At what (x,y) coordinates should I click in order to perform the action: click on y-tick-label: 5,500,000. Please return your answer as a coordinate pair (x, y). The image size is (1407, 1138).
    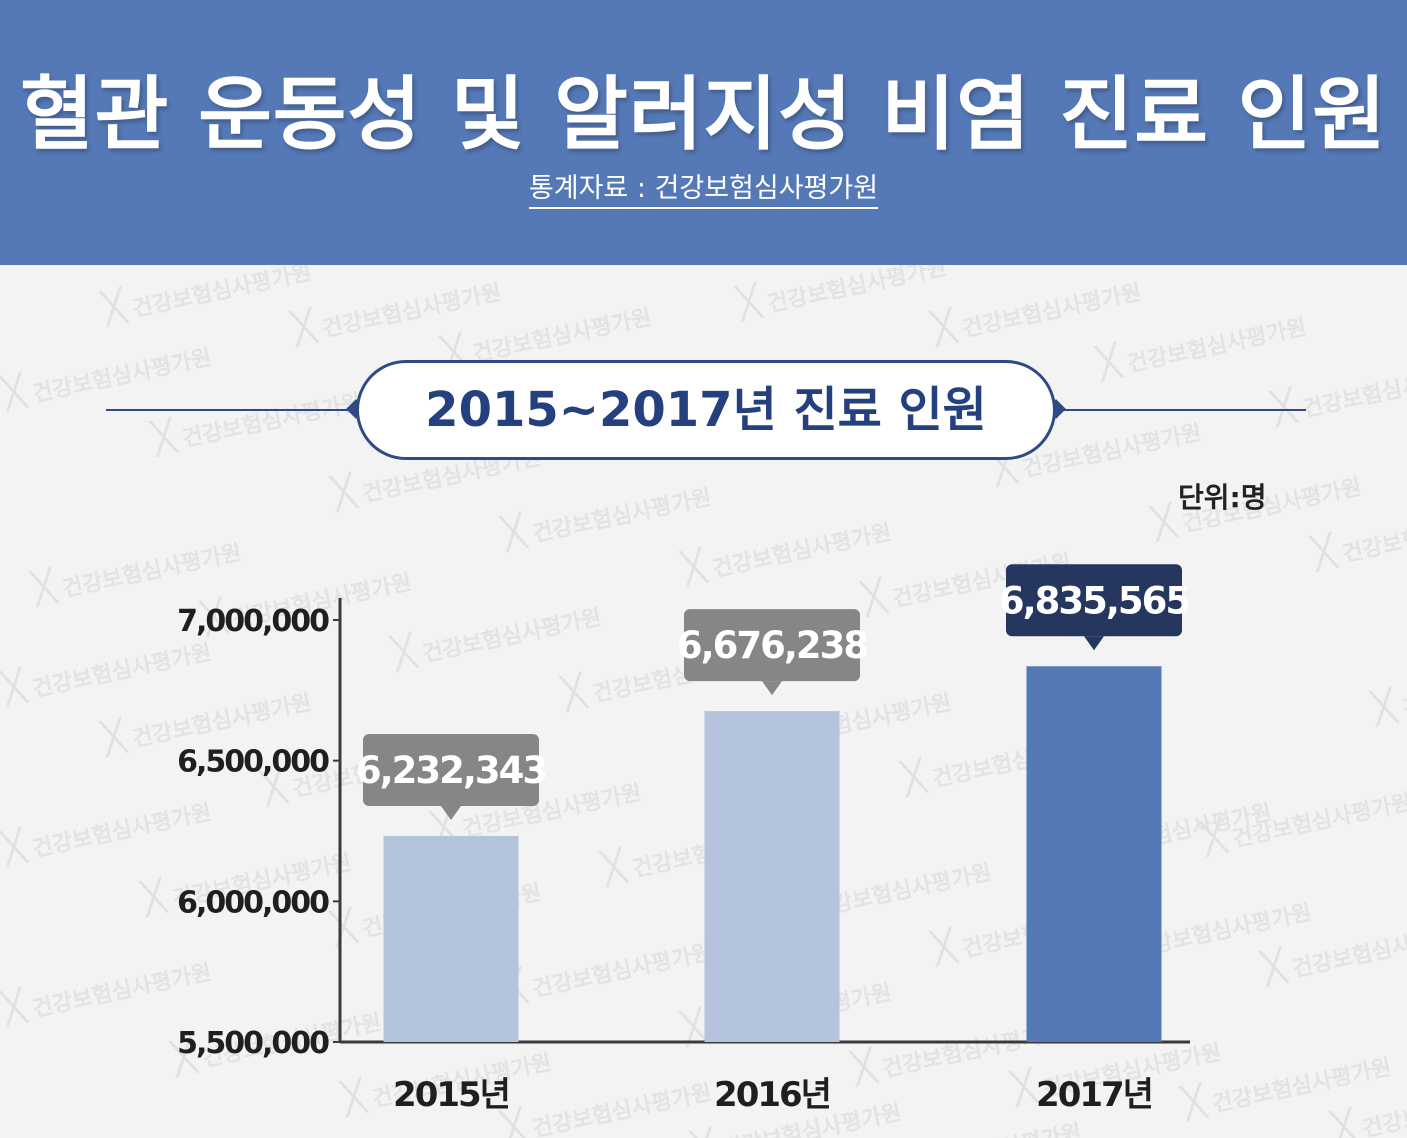
    Looking at the image, I should click on (253, 1043).